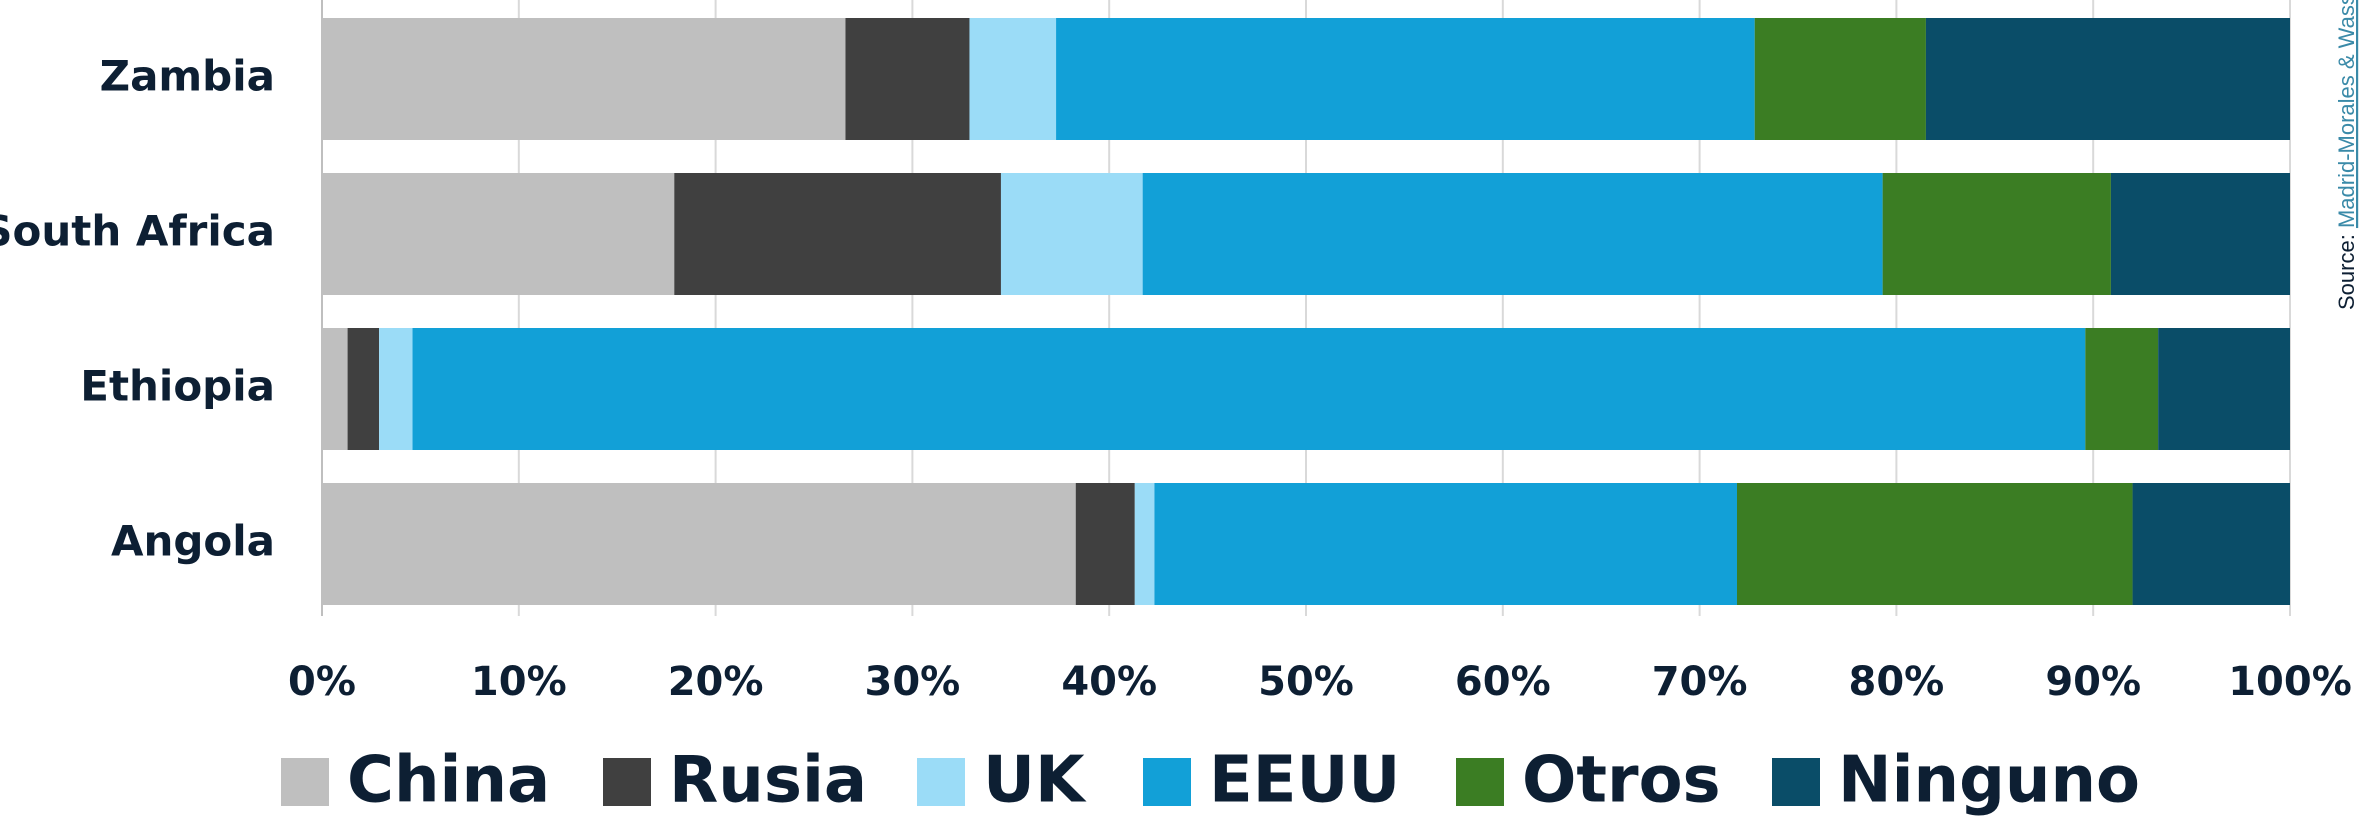  Describe the element at coordinates (519, 682) in the screenshot. I see `x-tick-label: 10%` at that location.